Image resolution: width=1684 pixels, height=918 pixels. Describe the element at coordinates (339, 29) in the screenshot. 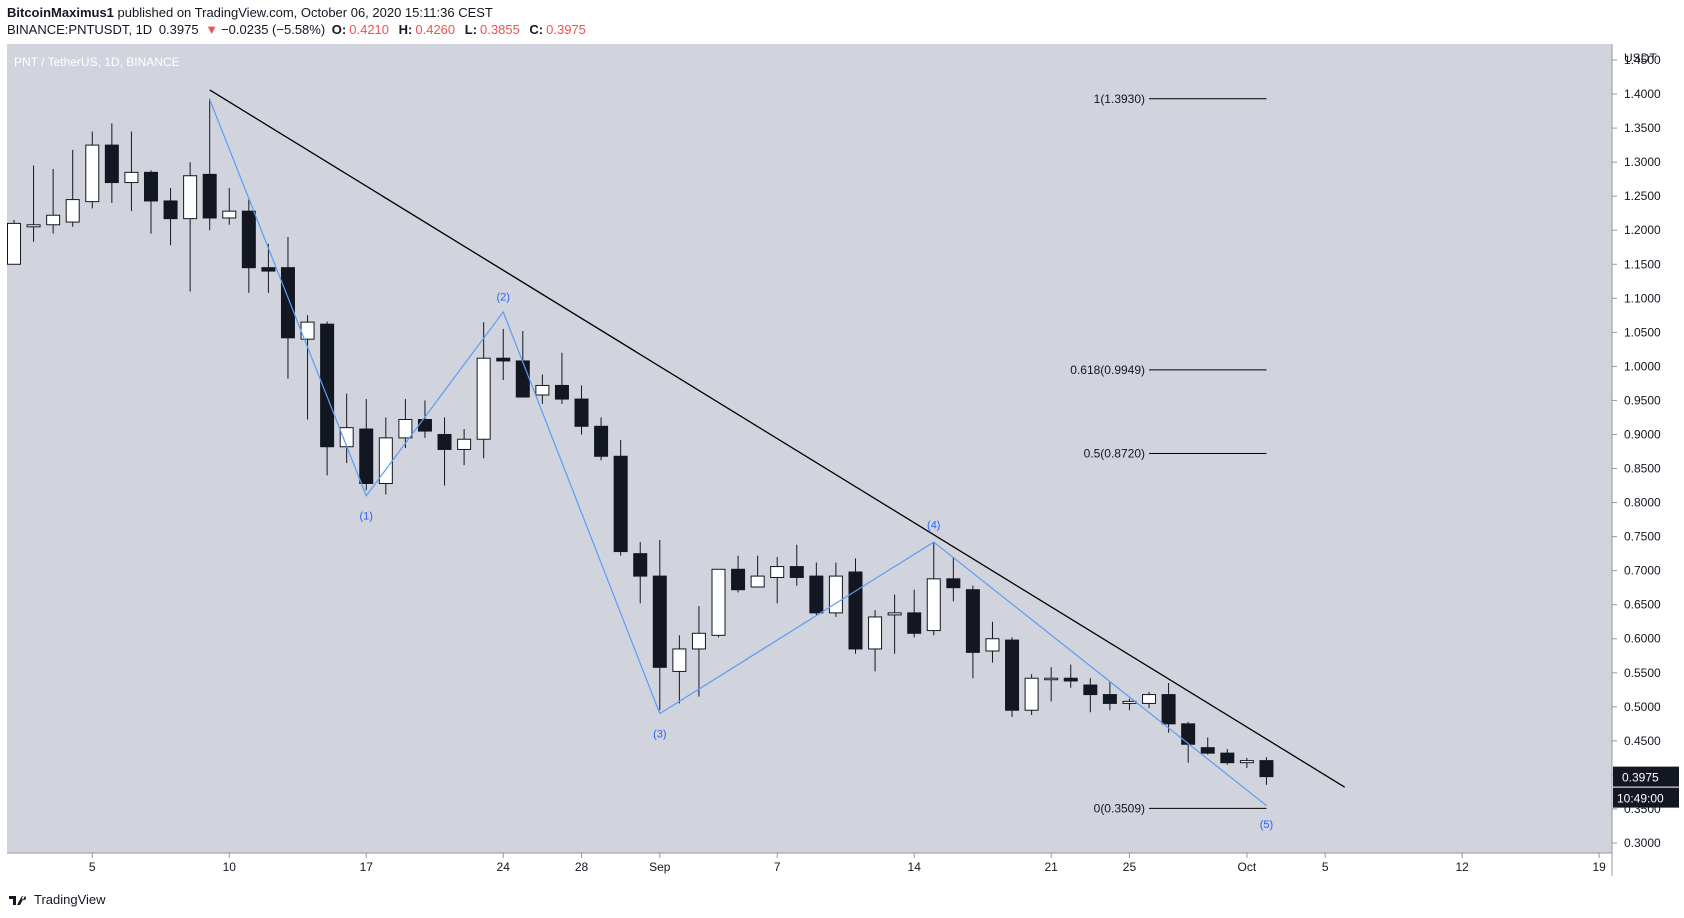

I see `open-label: O:` at that location.